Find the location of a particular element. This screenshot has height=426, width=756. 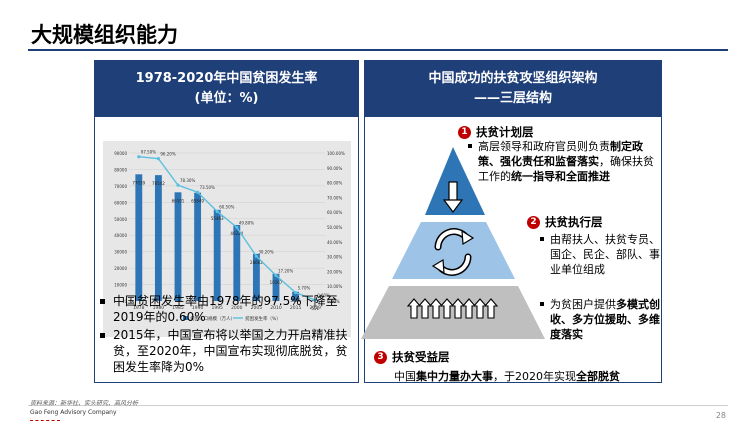

chart-y-left-tick: 50000 is located at coordinates (120, 219).